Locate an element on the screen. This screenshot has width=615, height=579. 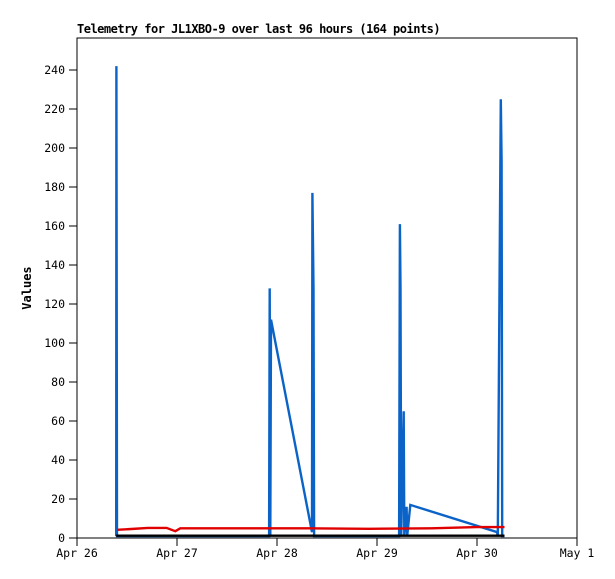
x-tick-label: Apr 29 is located at coordinates (377, 553).